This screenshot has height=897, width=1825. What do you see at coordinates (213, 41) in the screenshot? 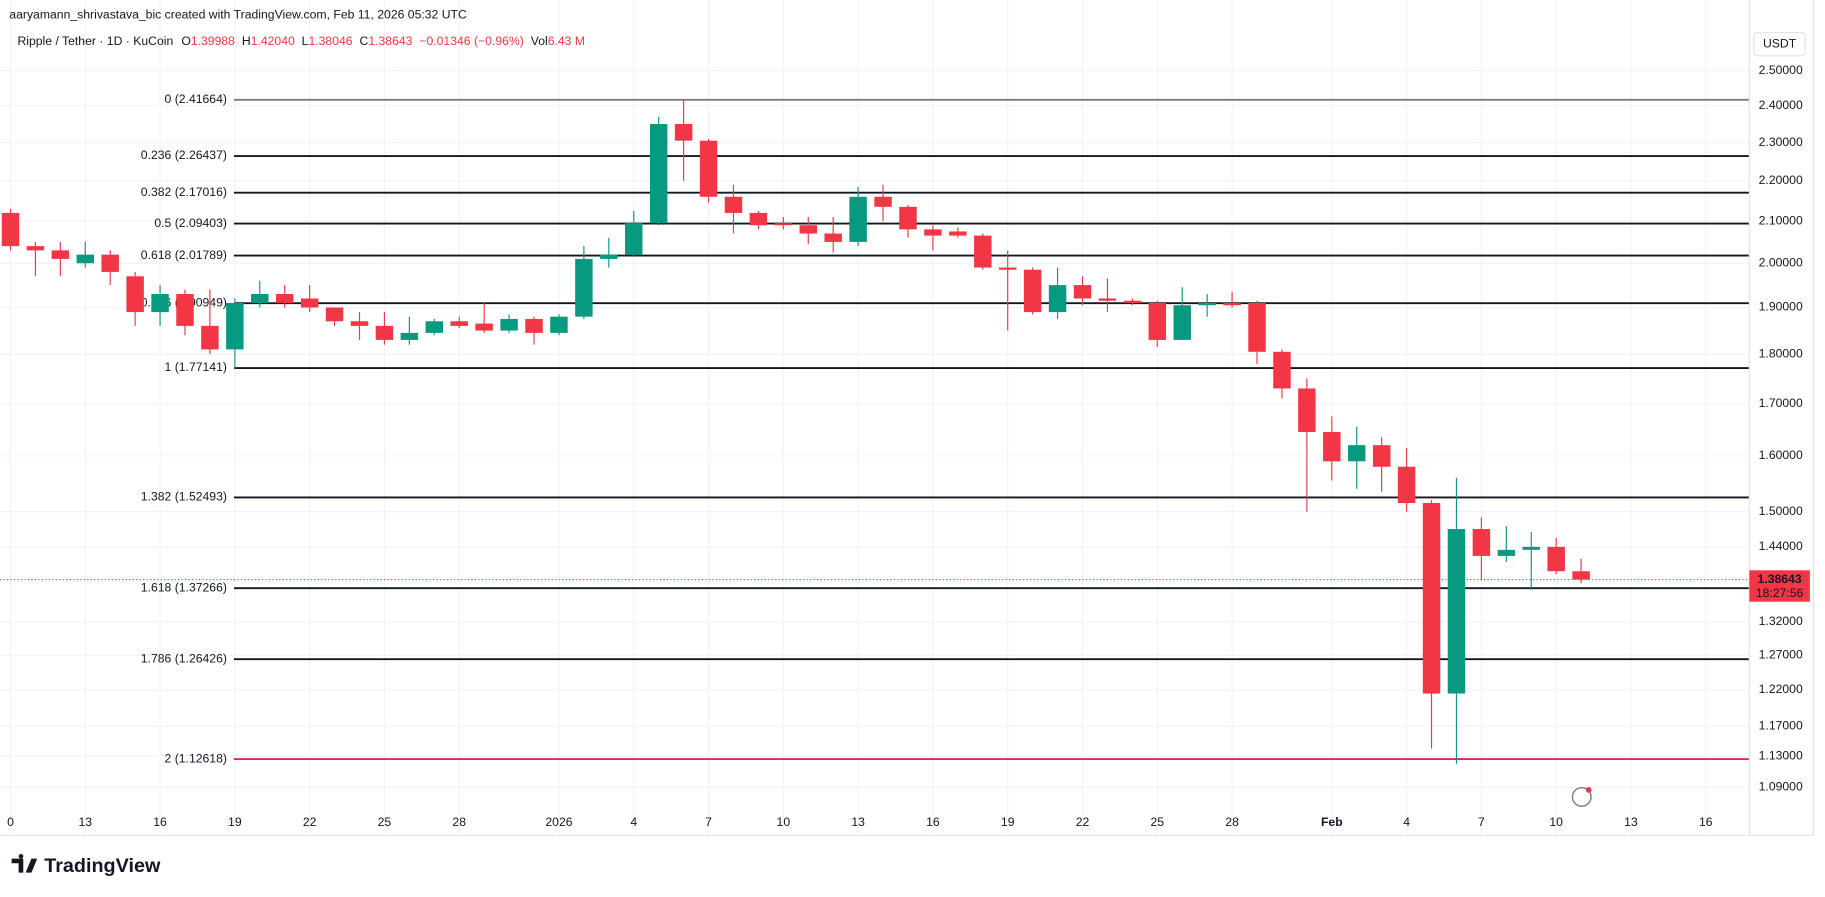
I see `ohlc-value: 1.39988` at bounding box center [213, 41].